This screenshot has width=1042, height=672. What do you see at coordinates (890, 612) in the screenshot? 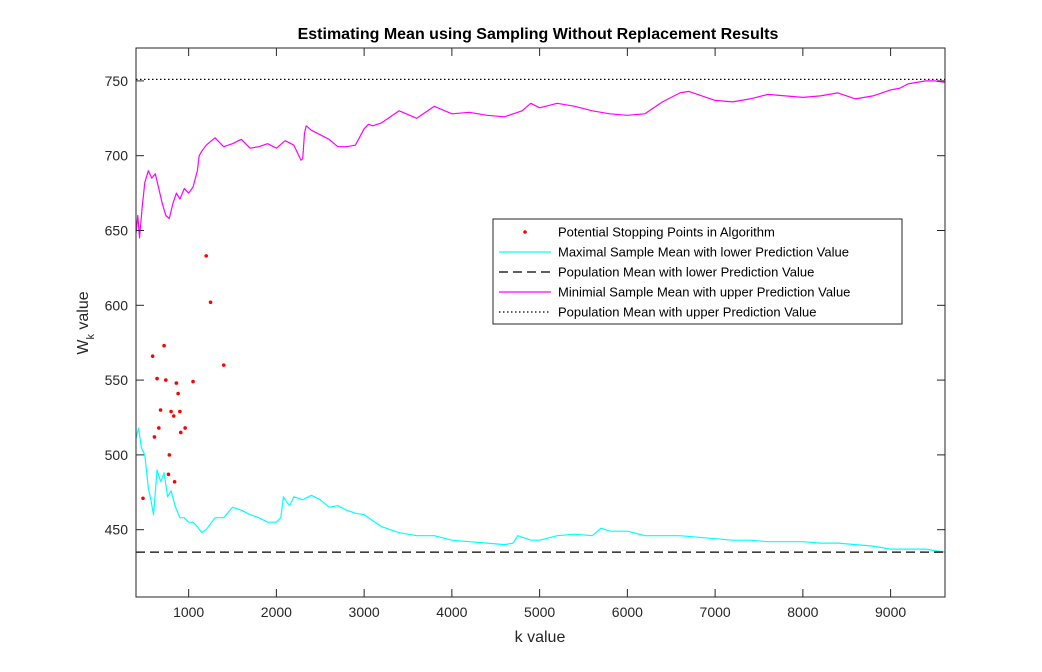
I see `x-tick-label: 9000` at bounding box center [890, 612].